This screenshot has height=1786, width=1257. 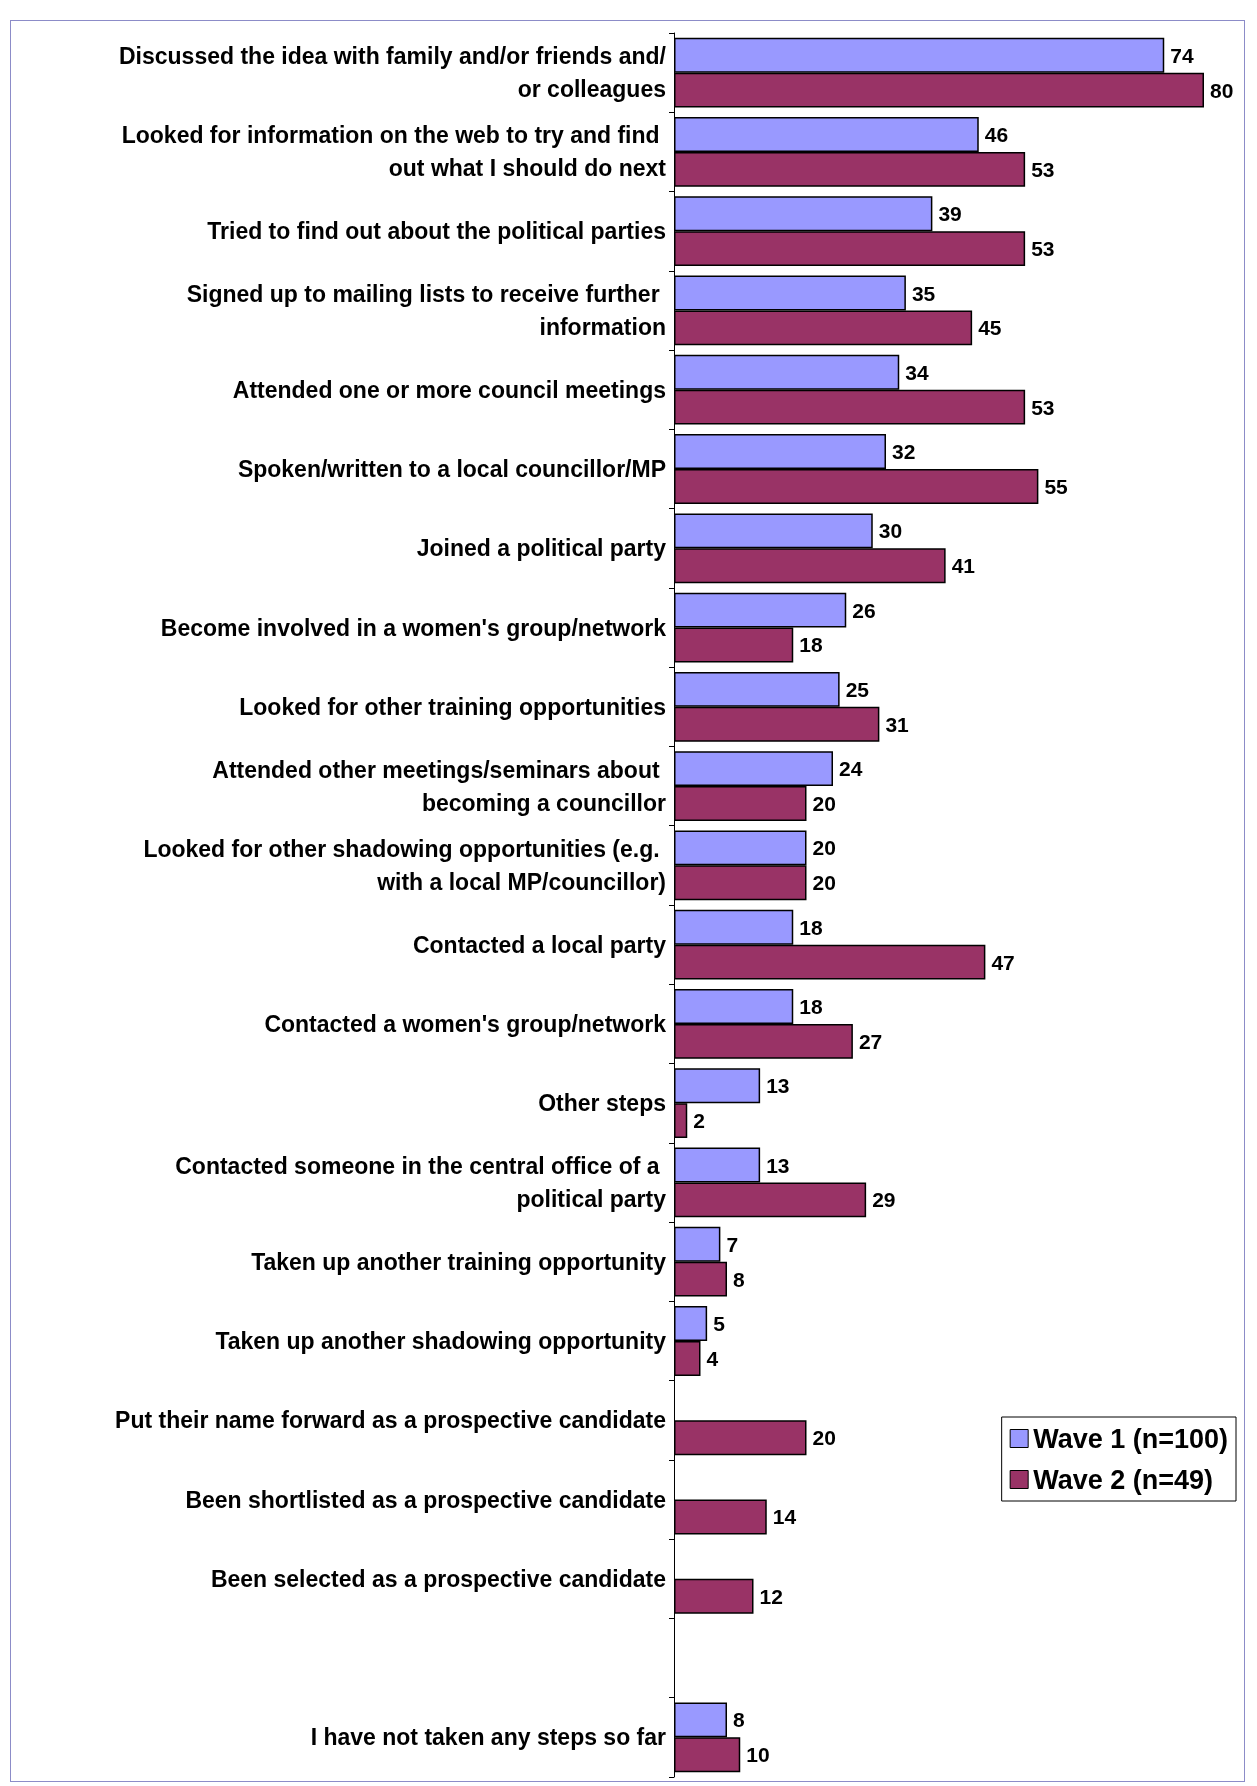 I want to click on data-label: 29, so click(x=884, y=1200).